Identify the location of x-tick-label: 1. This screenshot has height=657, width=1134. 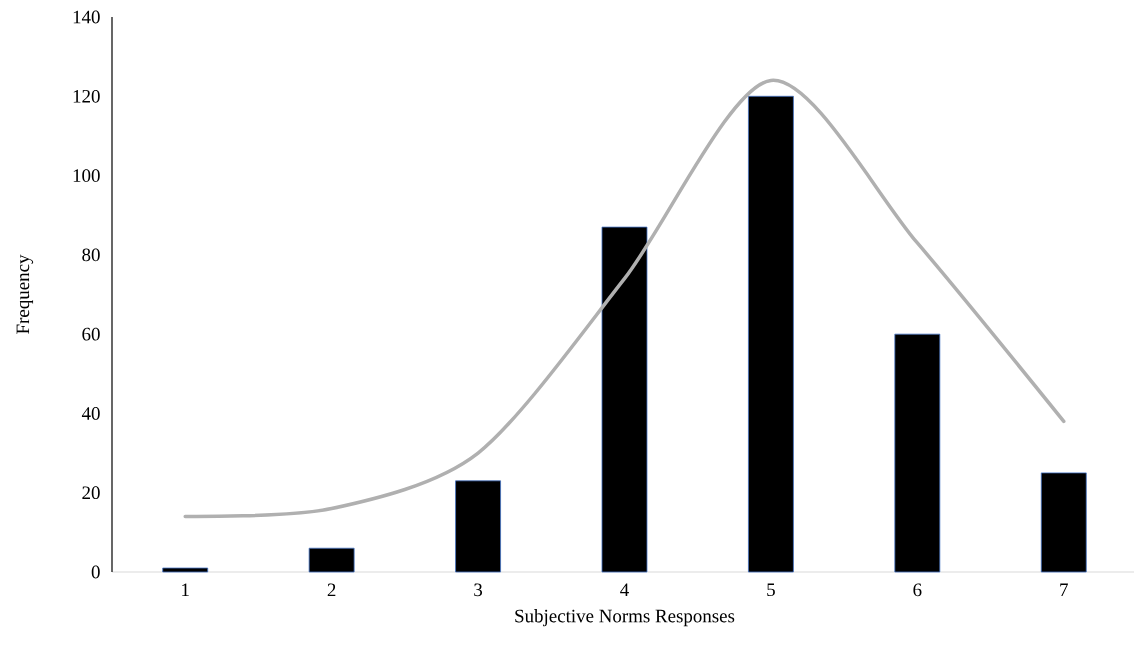
(185, 590).